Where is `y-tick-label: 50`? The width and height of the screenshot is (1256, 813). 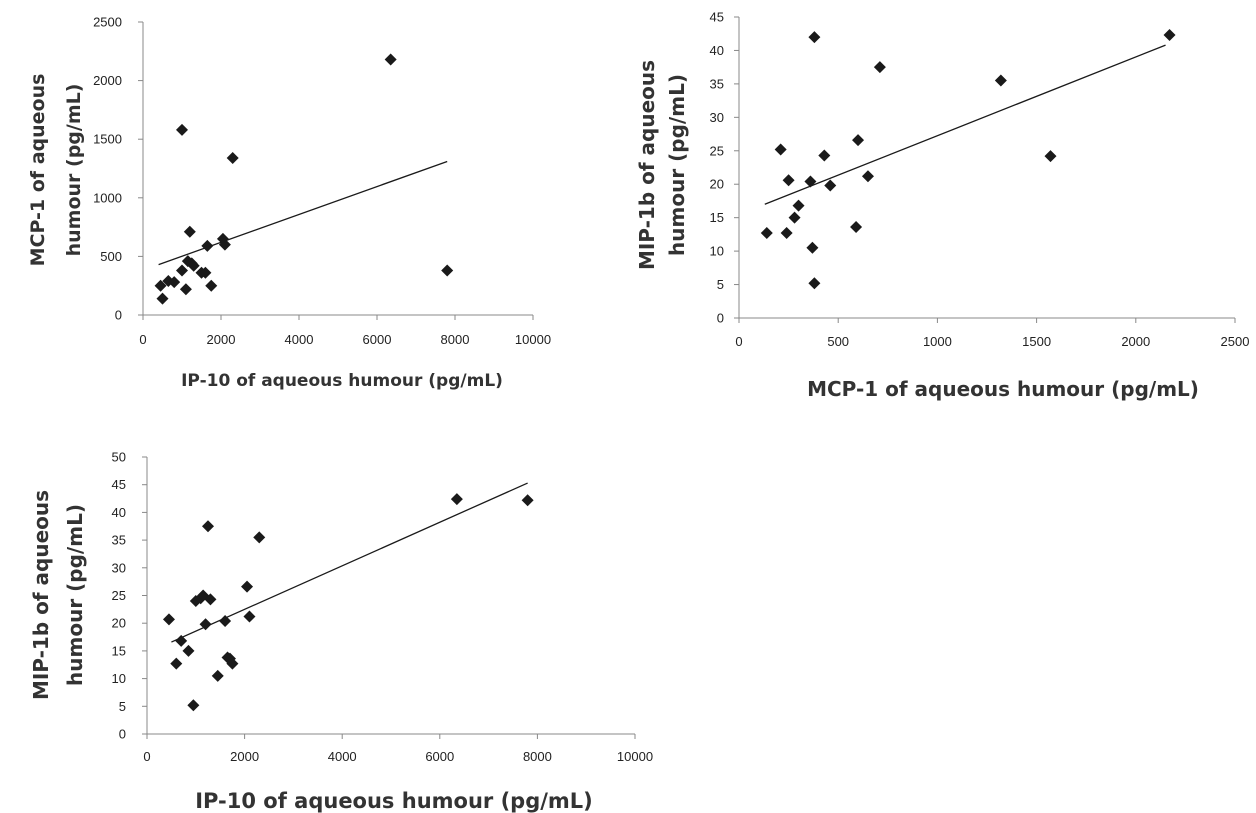
y-tick-label: 50 is located at coordinates (119, 457).